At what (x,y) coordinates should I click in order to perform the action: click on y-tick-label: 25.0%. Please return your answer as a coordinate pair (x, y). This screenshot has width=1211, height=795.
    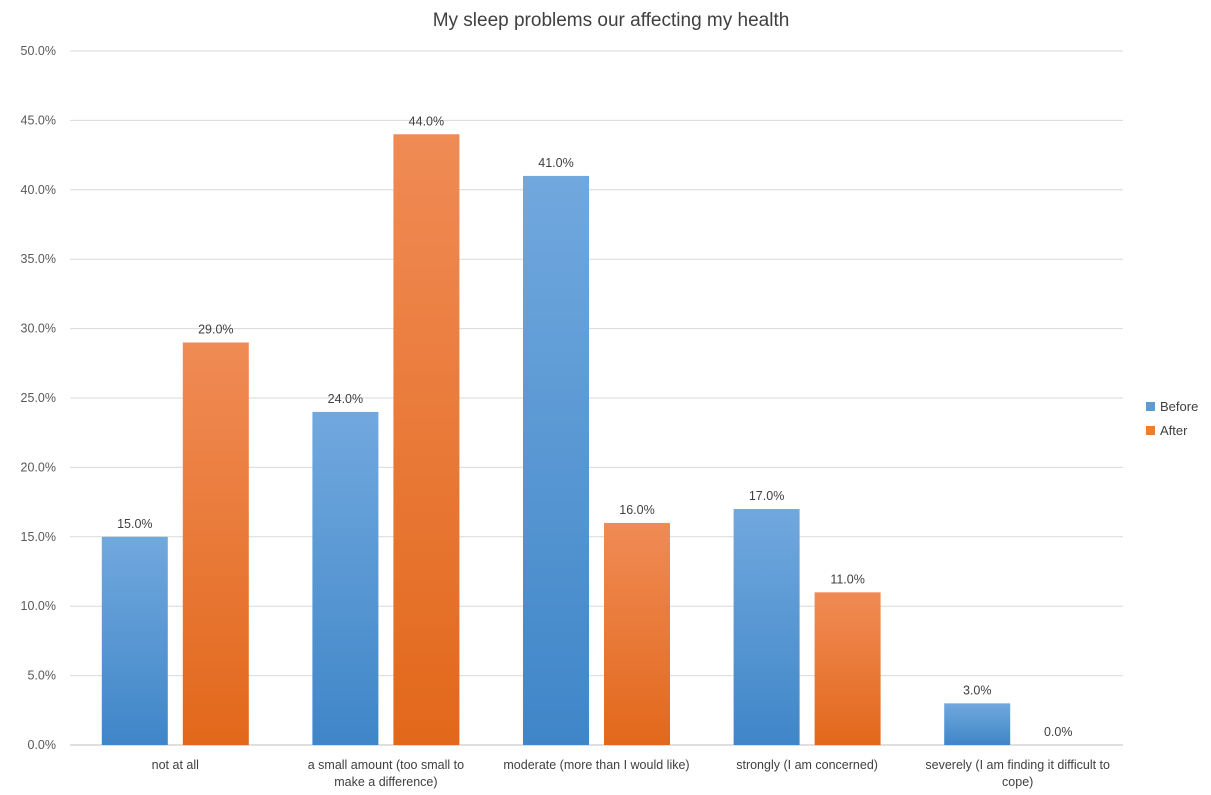
    Looking at the image, I should click on (38, 398).